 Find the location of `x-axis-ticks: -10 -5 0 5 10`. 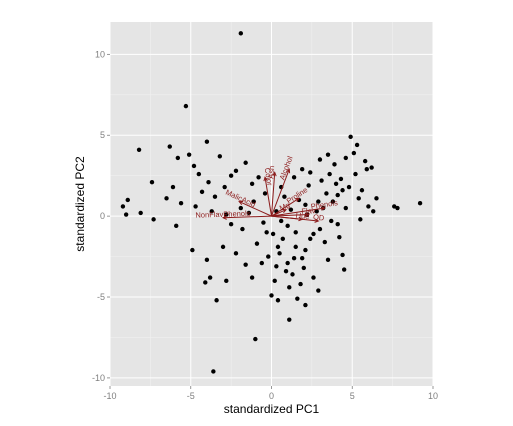

x-axis-ticks: -10 -5 0 5 10 is located at coordinates (270, 393).